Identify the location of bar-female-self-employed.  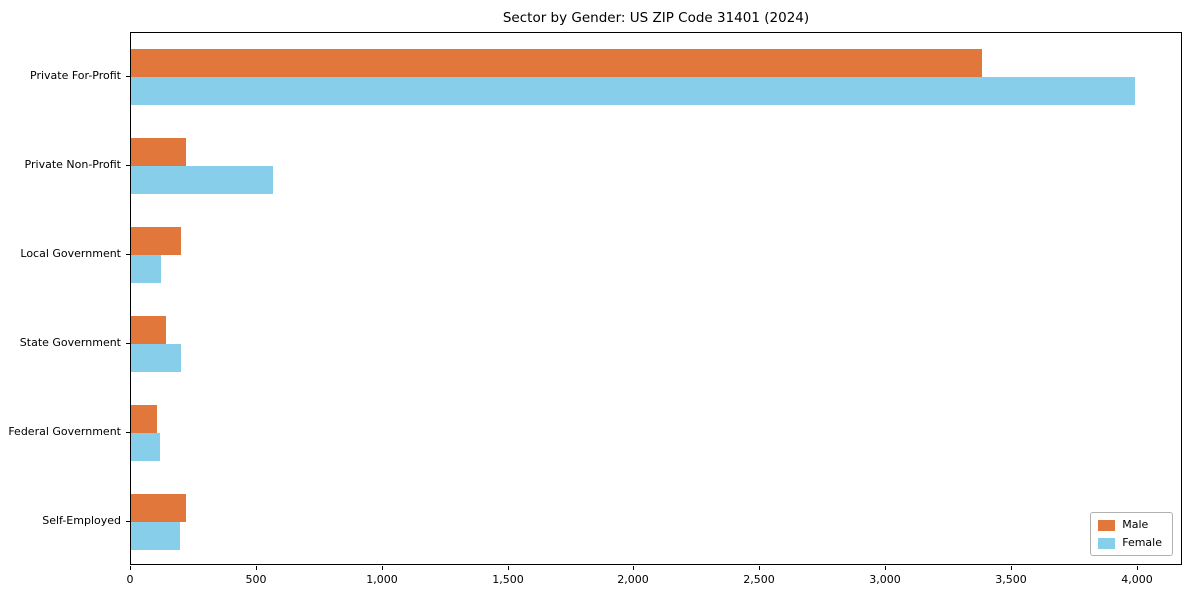
(155, 535).